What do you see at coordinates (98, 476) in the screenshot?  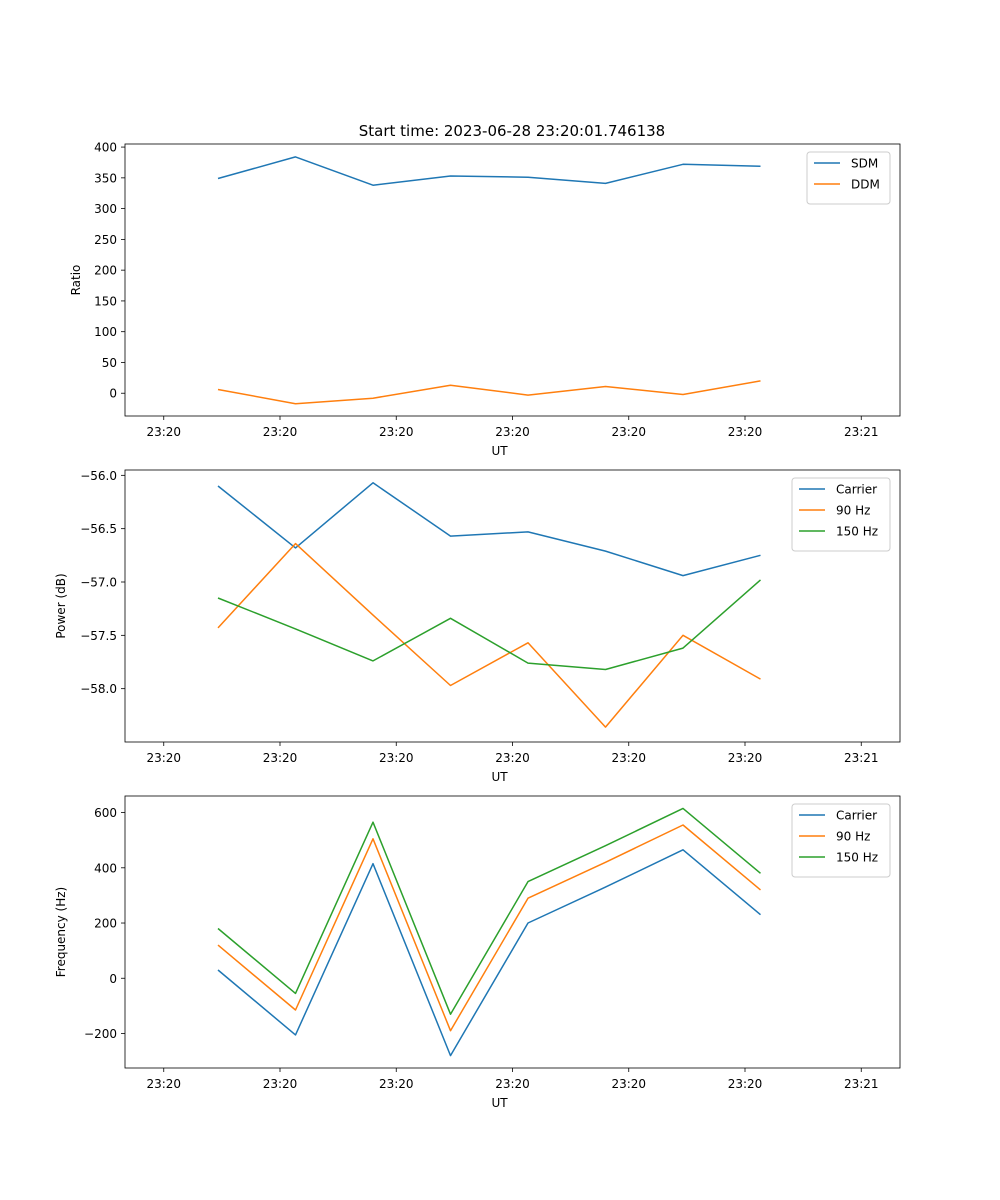 I see `y-tick-label: −56.0` at bounding box center [98, 476].